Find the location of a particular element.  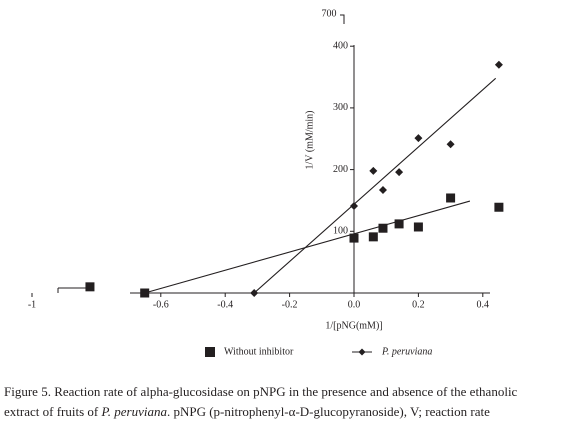

x-tick-label: -0.6 is located at coordinates (161, 304).